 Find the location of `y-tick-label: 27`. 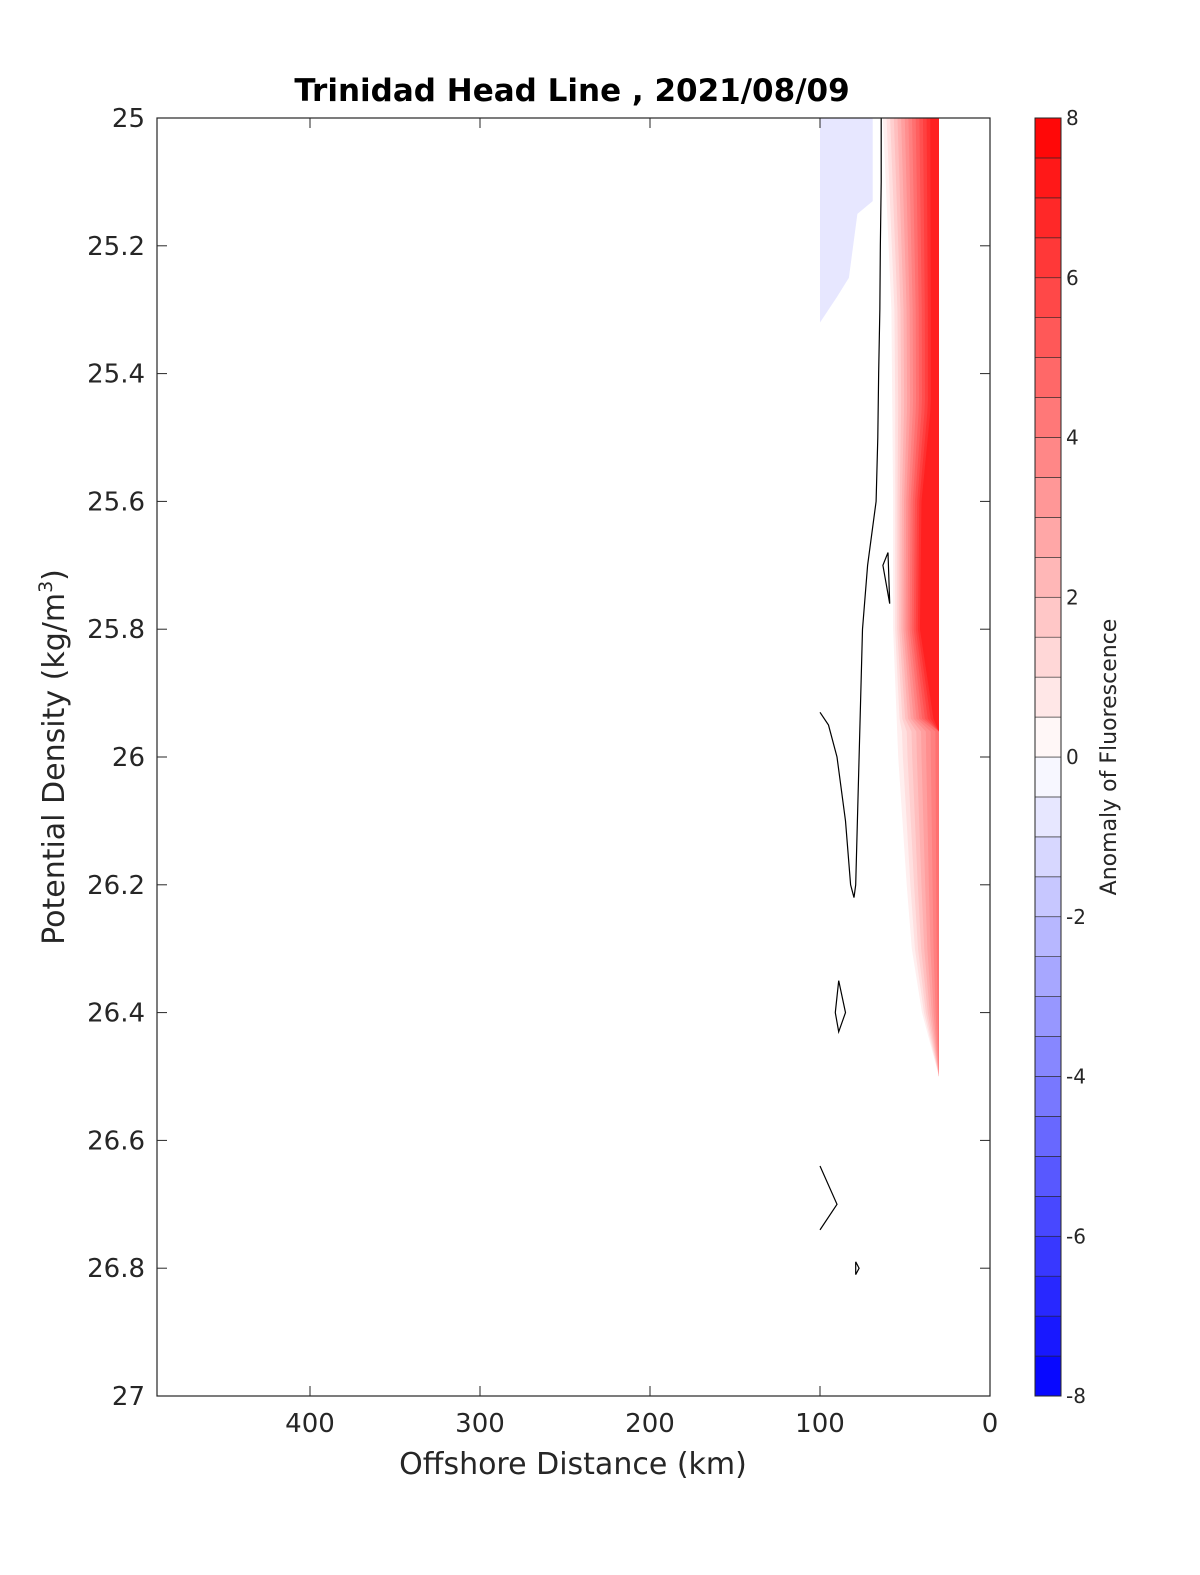

y-tick-label: 27 is located at coordinates (128, 1397).